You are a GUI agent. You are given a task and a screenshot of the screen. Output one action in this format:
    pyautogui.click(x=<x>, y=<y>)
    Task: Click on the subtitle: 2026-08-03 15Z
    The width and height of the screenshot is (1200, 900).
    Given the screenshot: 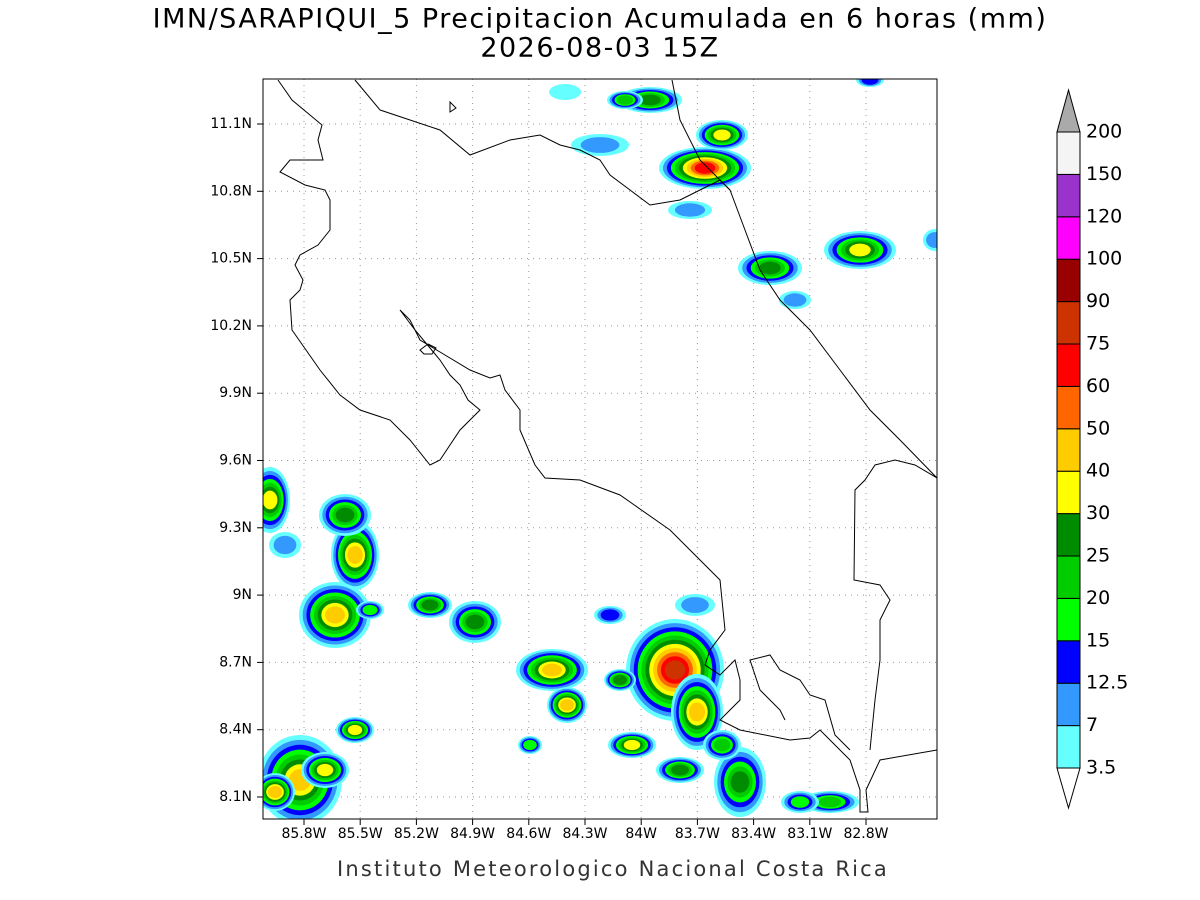 What is the action you would take?
    pyautogui.click(x=599, y=48)
    